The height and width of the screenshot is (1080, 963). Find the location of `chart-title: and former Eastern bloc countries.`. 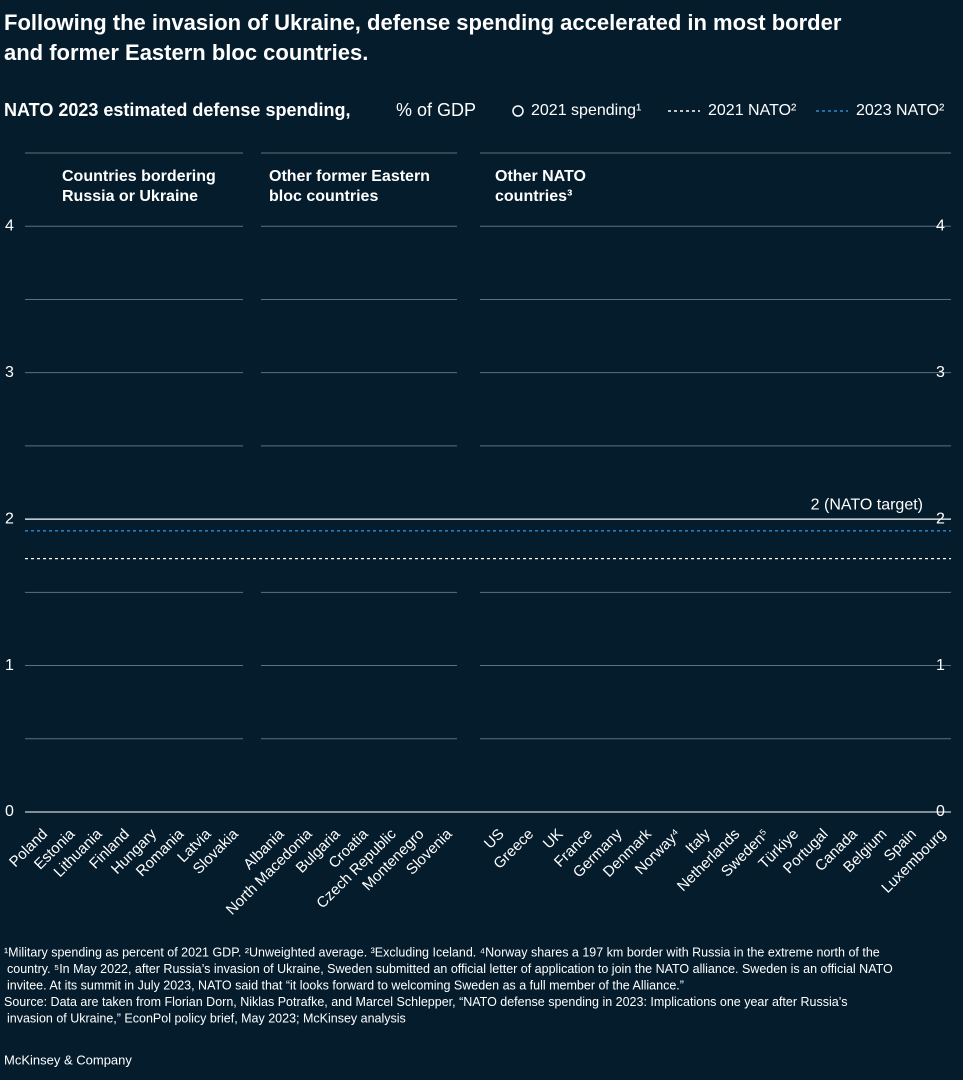

chart-title: and former Eastern bloc countries. is located at coordinates (186, 52).